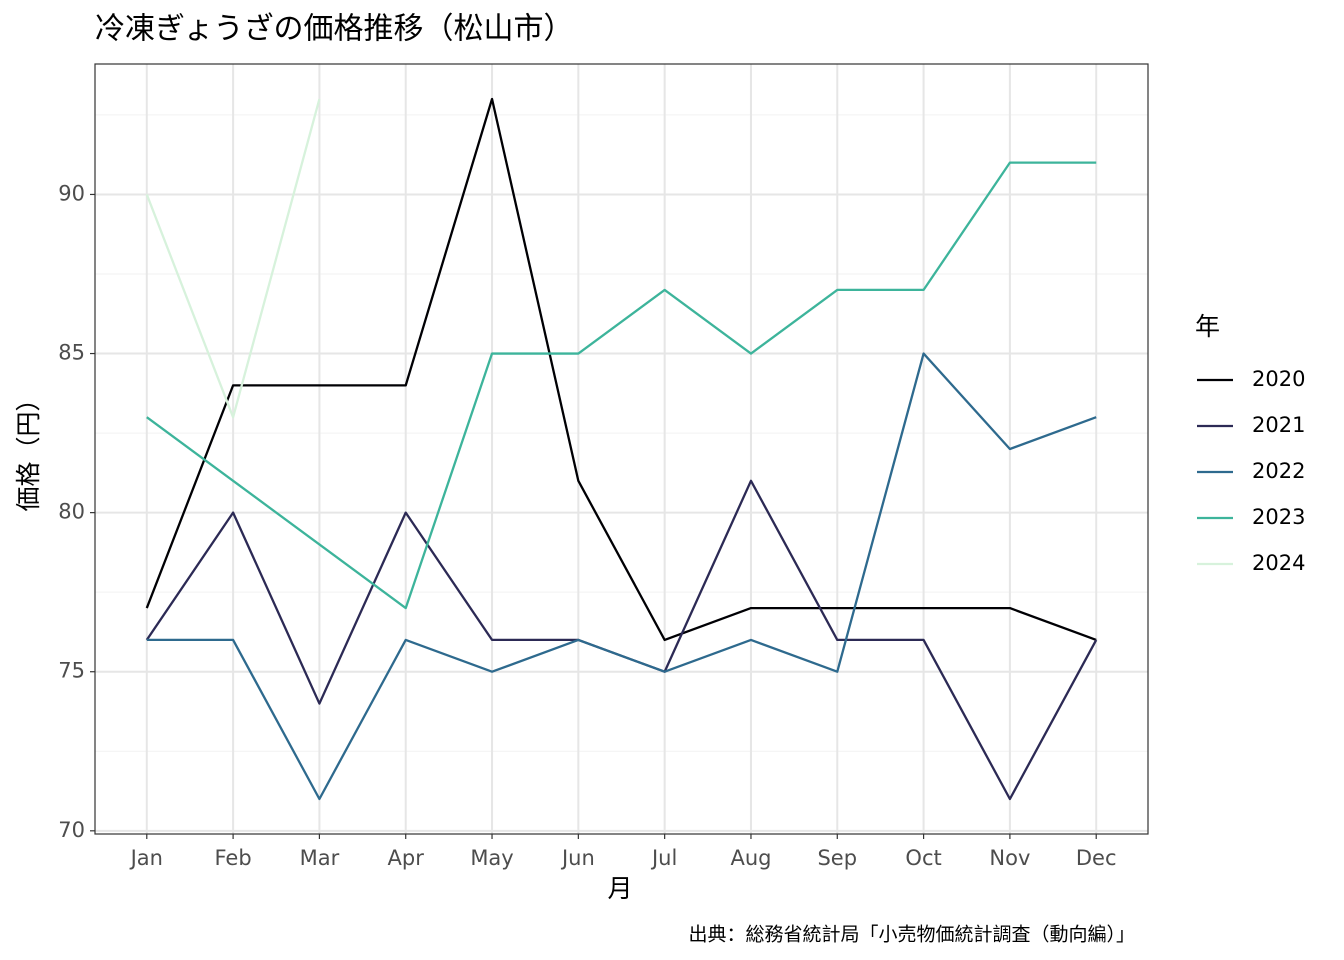 This screenshot has width=1344, height=960. I want to click on legend-label: 2024, so click(1278, 563).